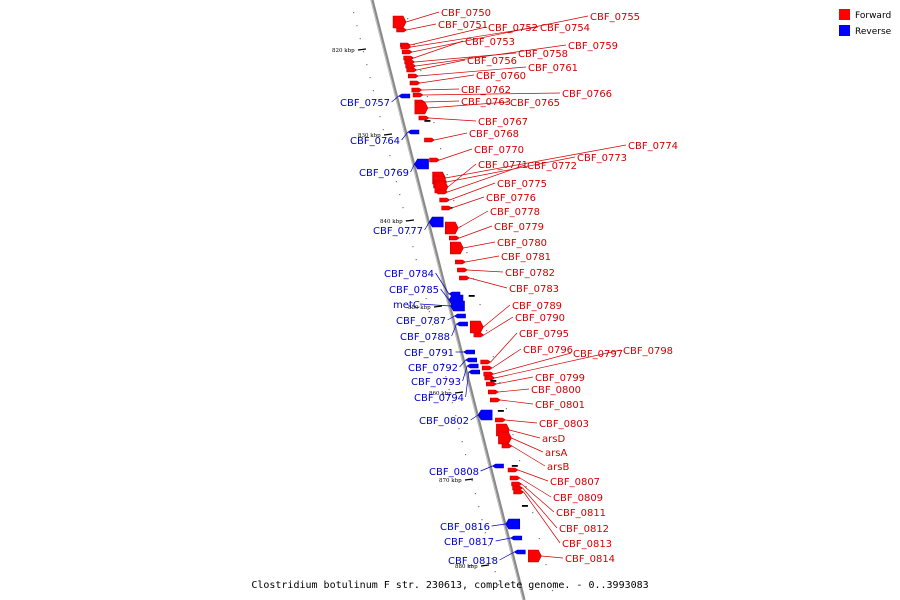  What do you see at coordinates (553, 439) in the screenshot?
I see `forward-gene-label: arsD` at bounding box center [553, 439].